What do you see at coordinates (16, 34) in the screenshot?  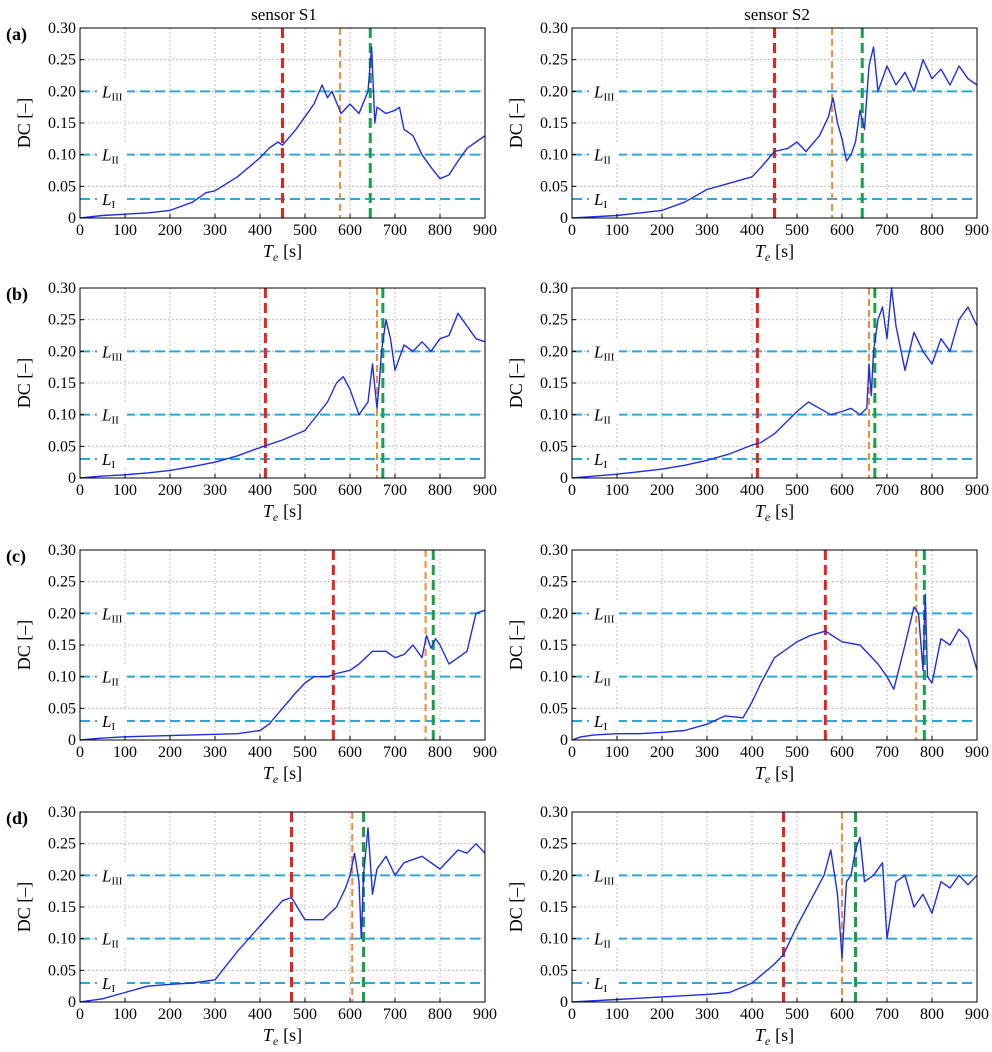 I see `panel-row-label: (a)` at bounding box center [16, 34].